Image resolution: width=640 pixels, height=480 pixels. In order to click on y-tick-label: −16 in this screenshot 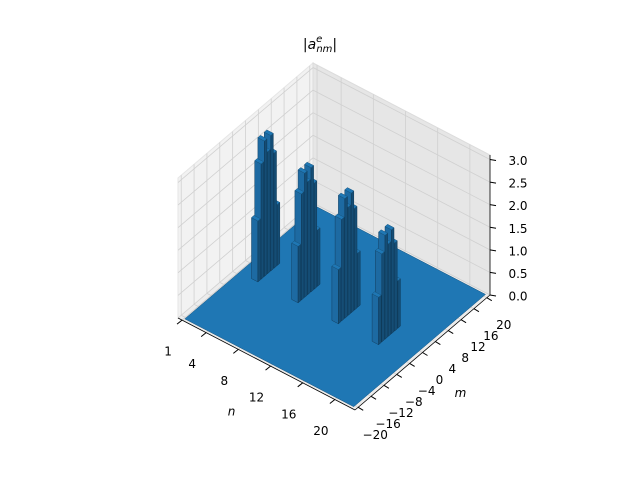, I will do `click(387, 424)`.